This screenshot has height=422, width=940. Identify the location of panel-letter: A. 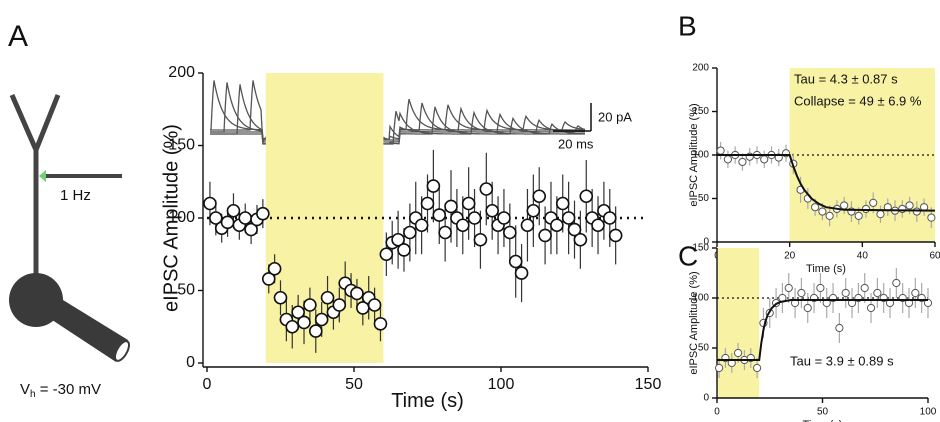
(18, 36).